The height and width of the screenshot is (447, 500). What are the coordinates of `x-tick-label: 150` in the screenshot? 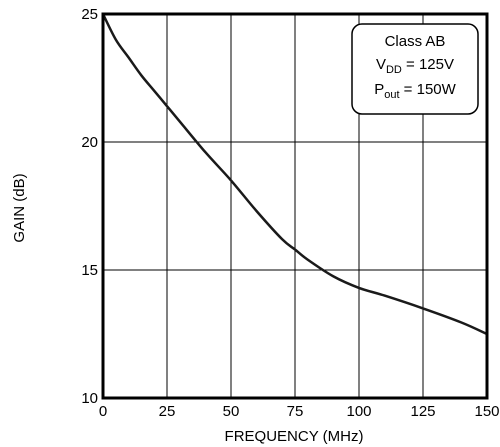 It's located at (486, 411).